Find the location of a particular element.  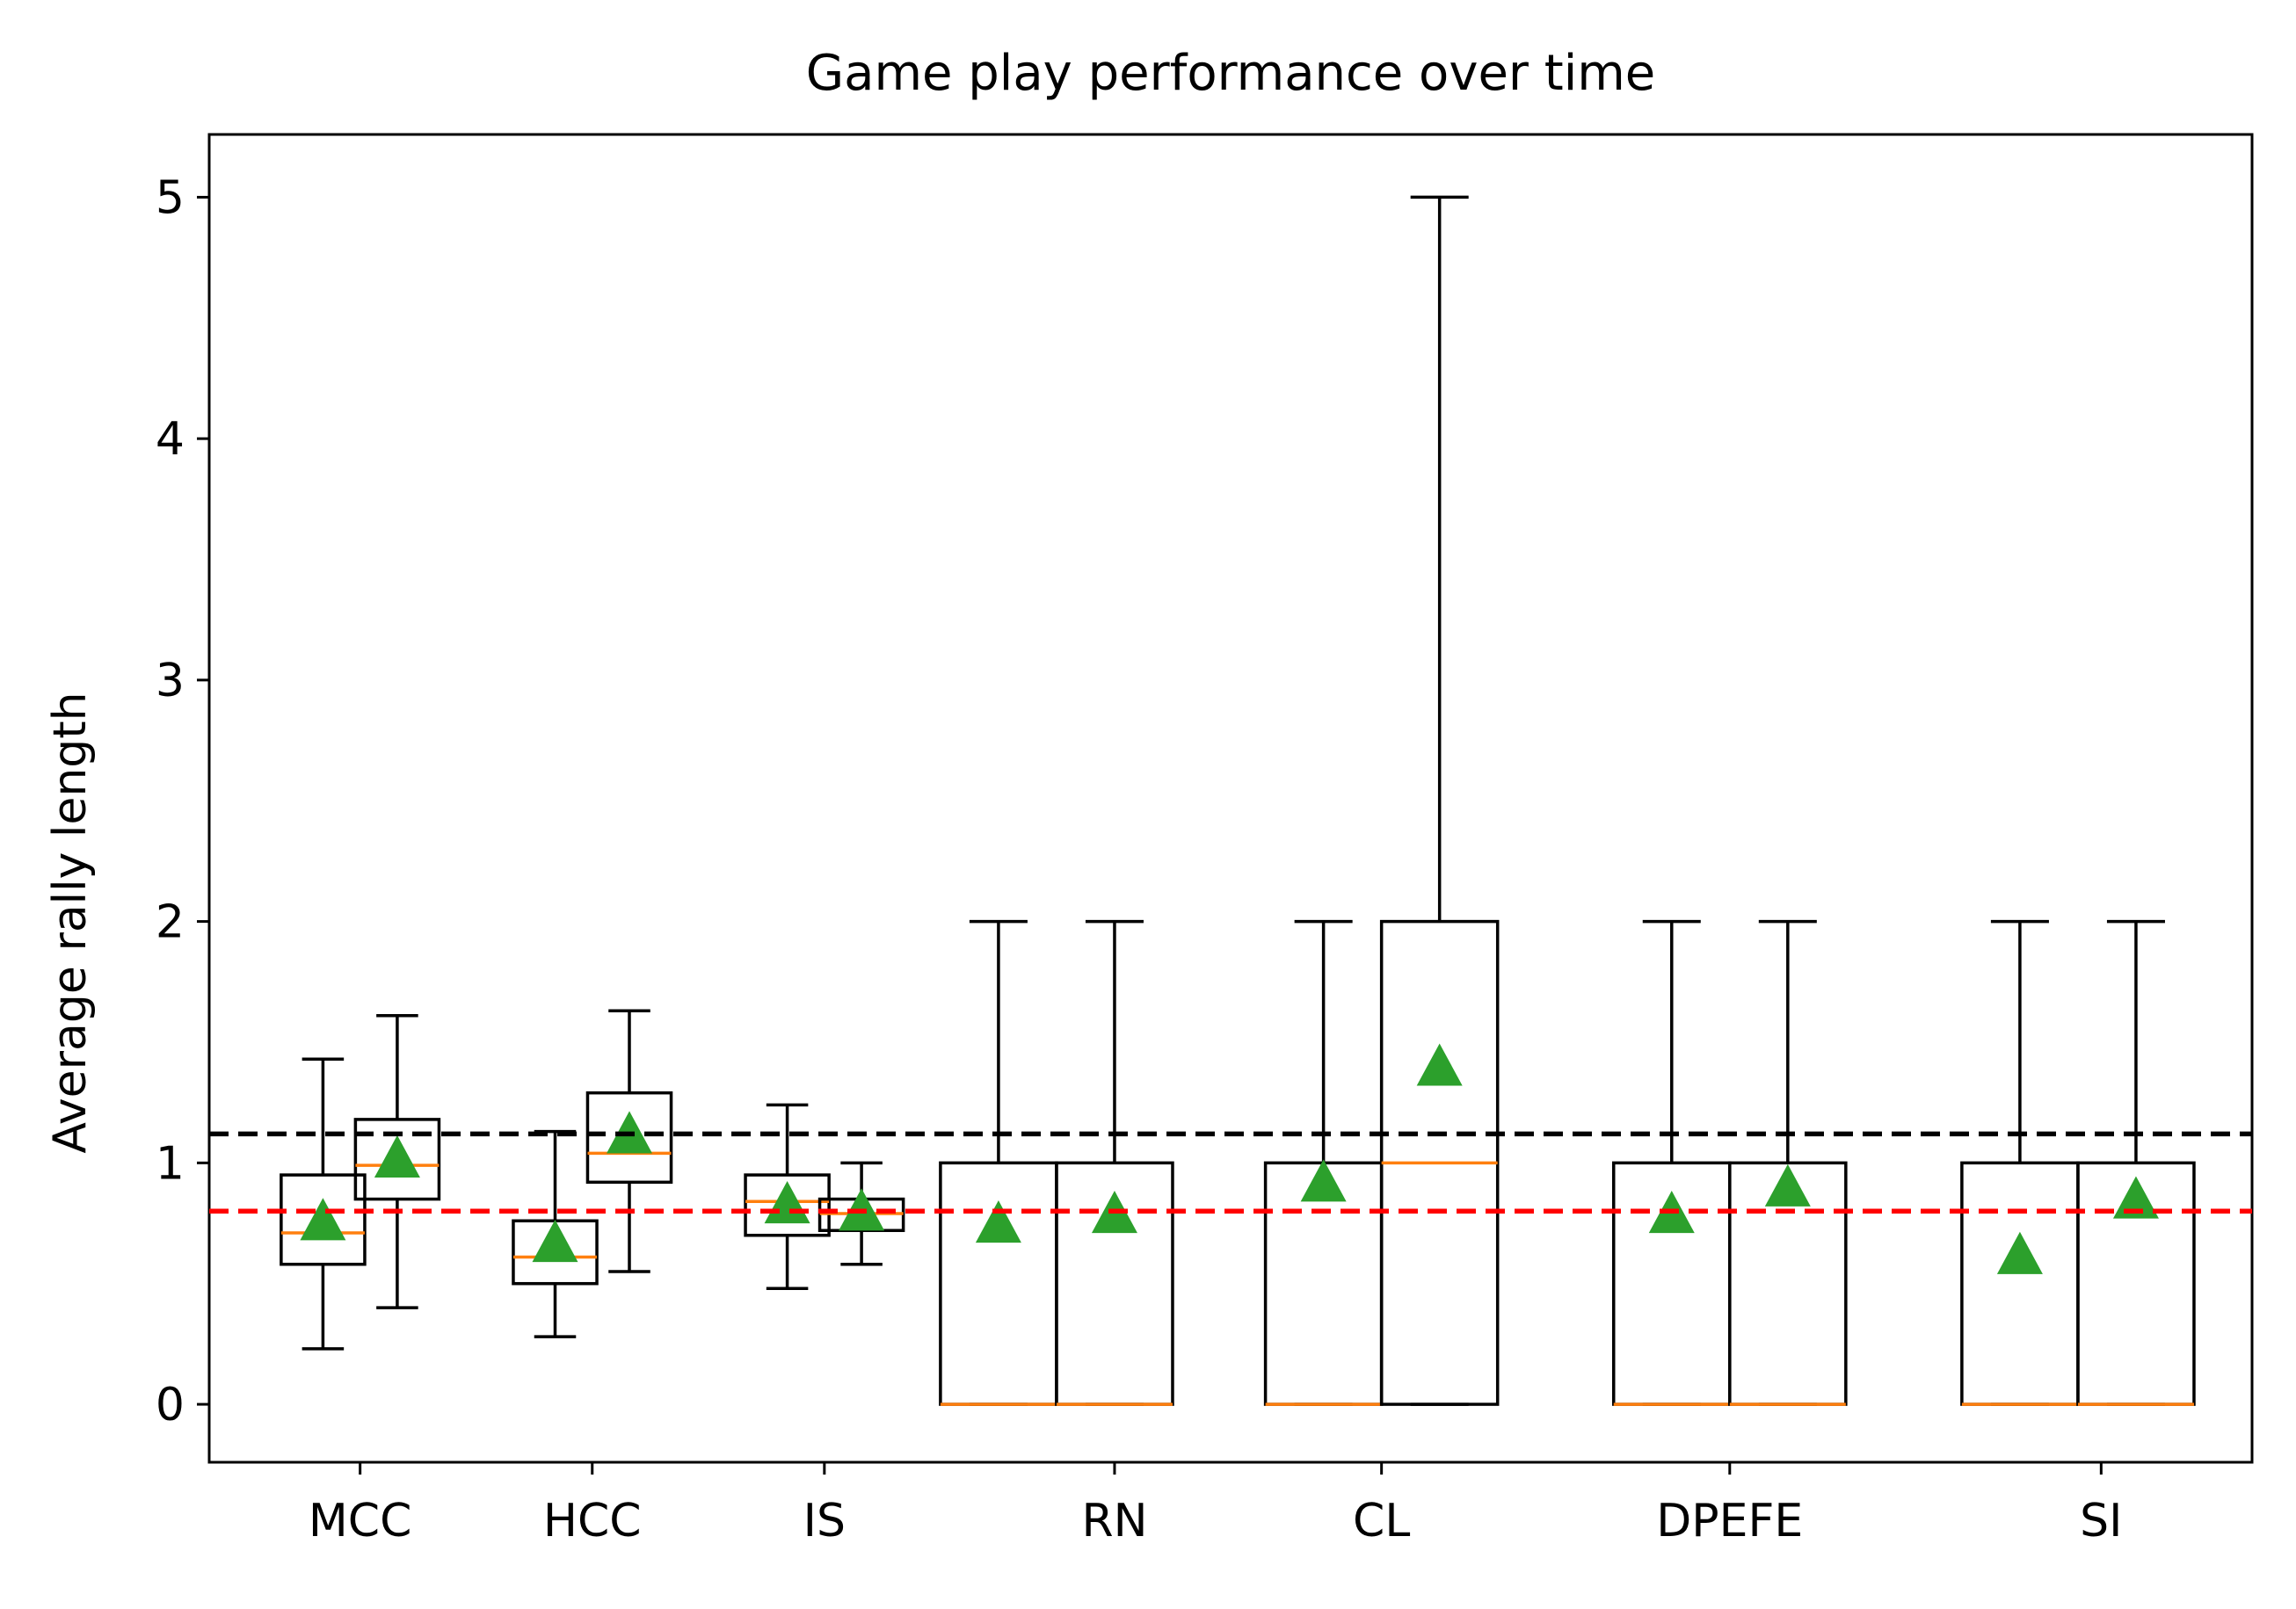

x-tick-label-si: SI is located at coordinates (2101, 1521).